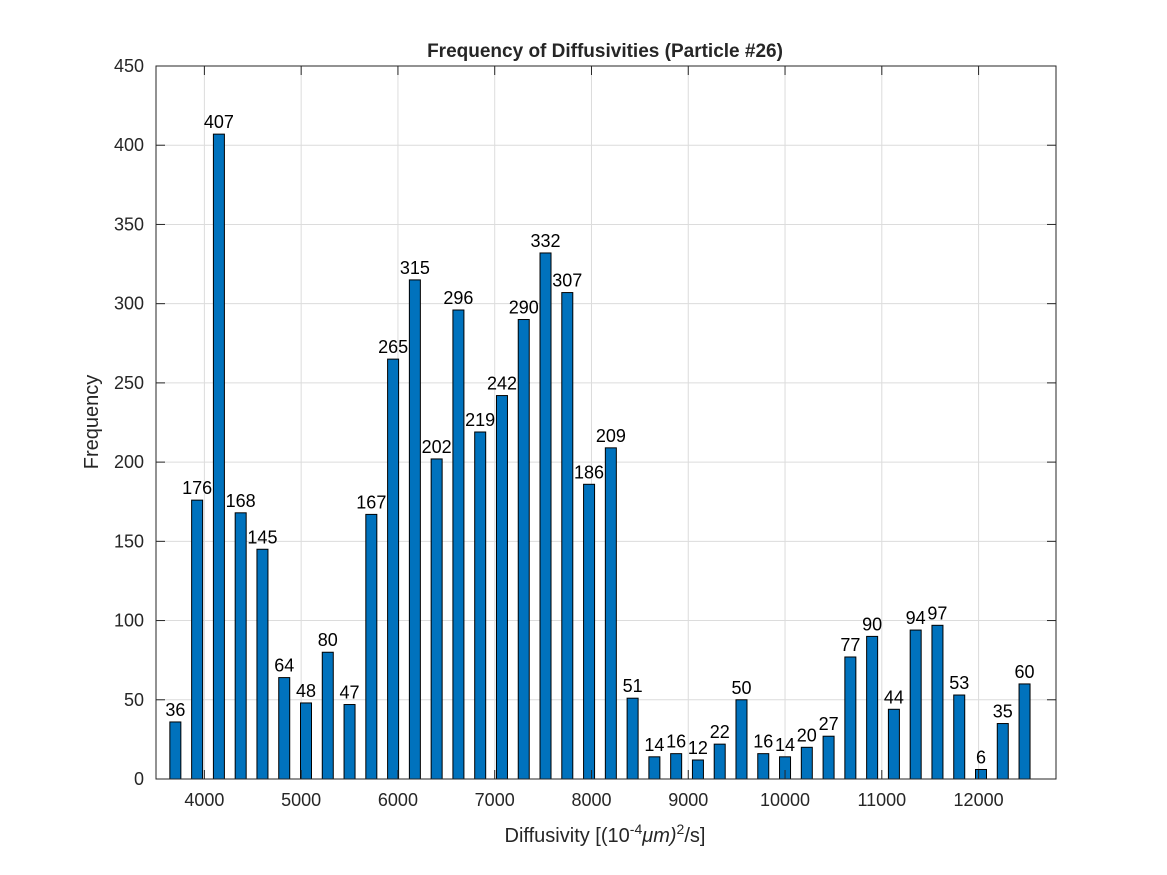 The height and width of the screenshot is (875, 1167). I want to click on x-tick-label: 11000, so click(881, 800).